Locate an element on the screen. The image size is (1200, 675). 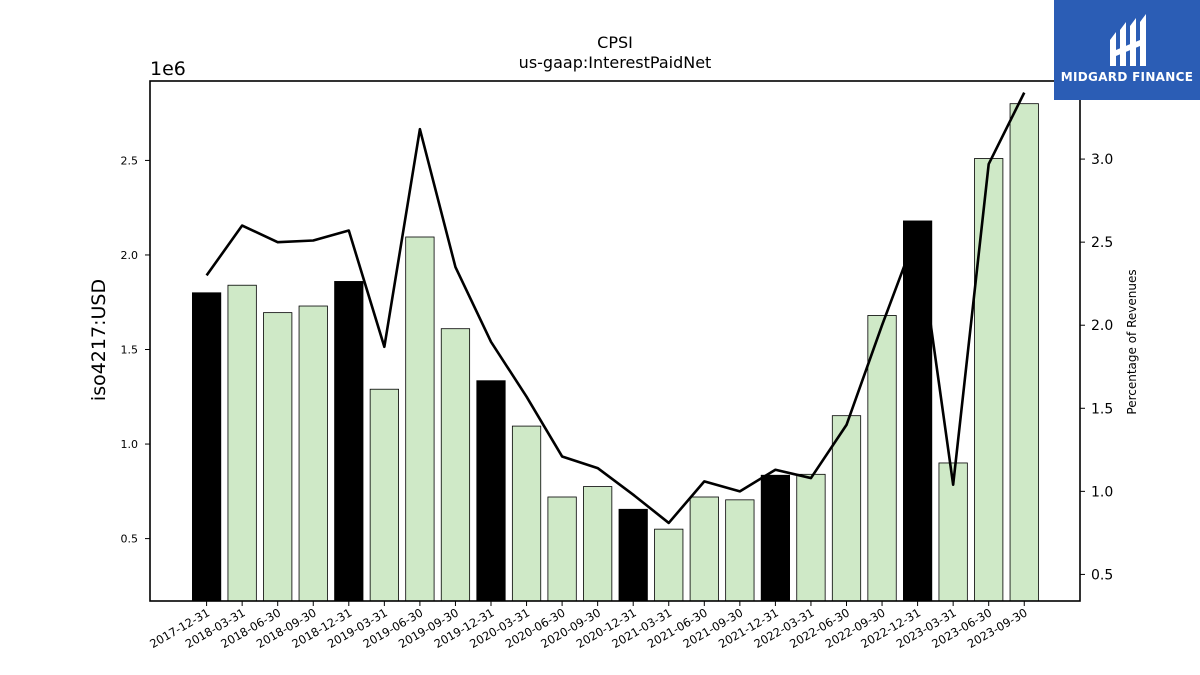
chart-subtitle: us-gaap:InterestPaidNet is located at coordinates (615, 62).